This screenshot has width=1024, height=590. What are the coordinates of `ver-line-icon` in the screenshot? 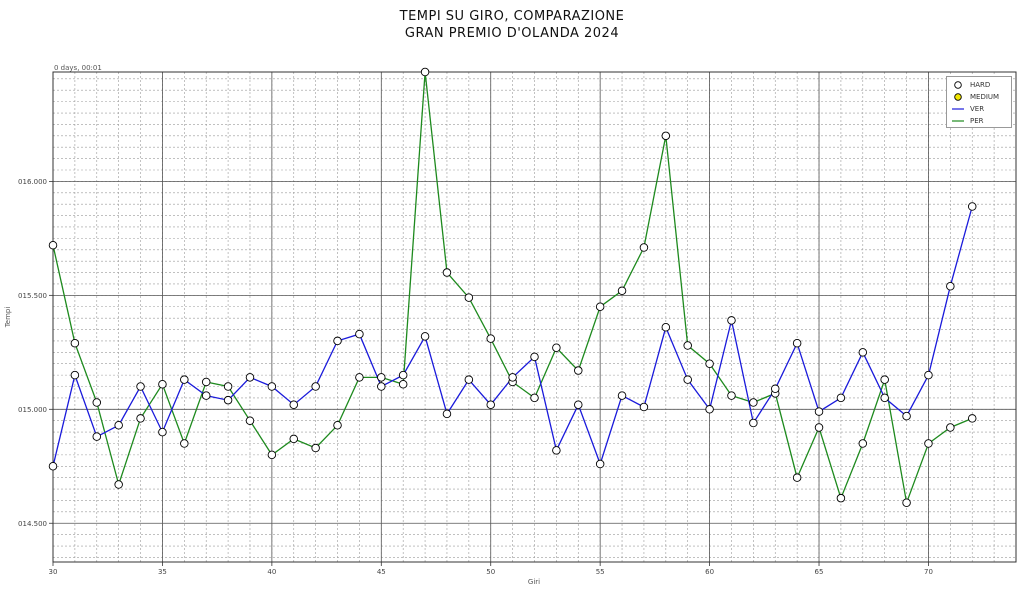 It's located at (958, 109).